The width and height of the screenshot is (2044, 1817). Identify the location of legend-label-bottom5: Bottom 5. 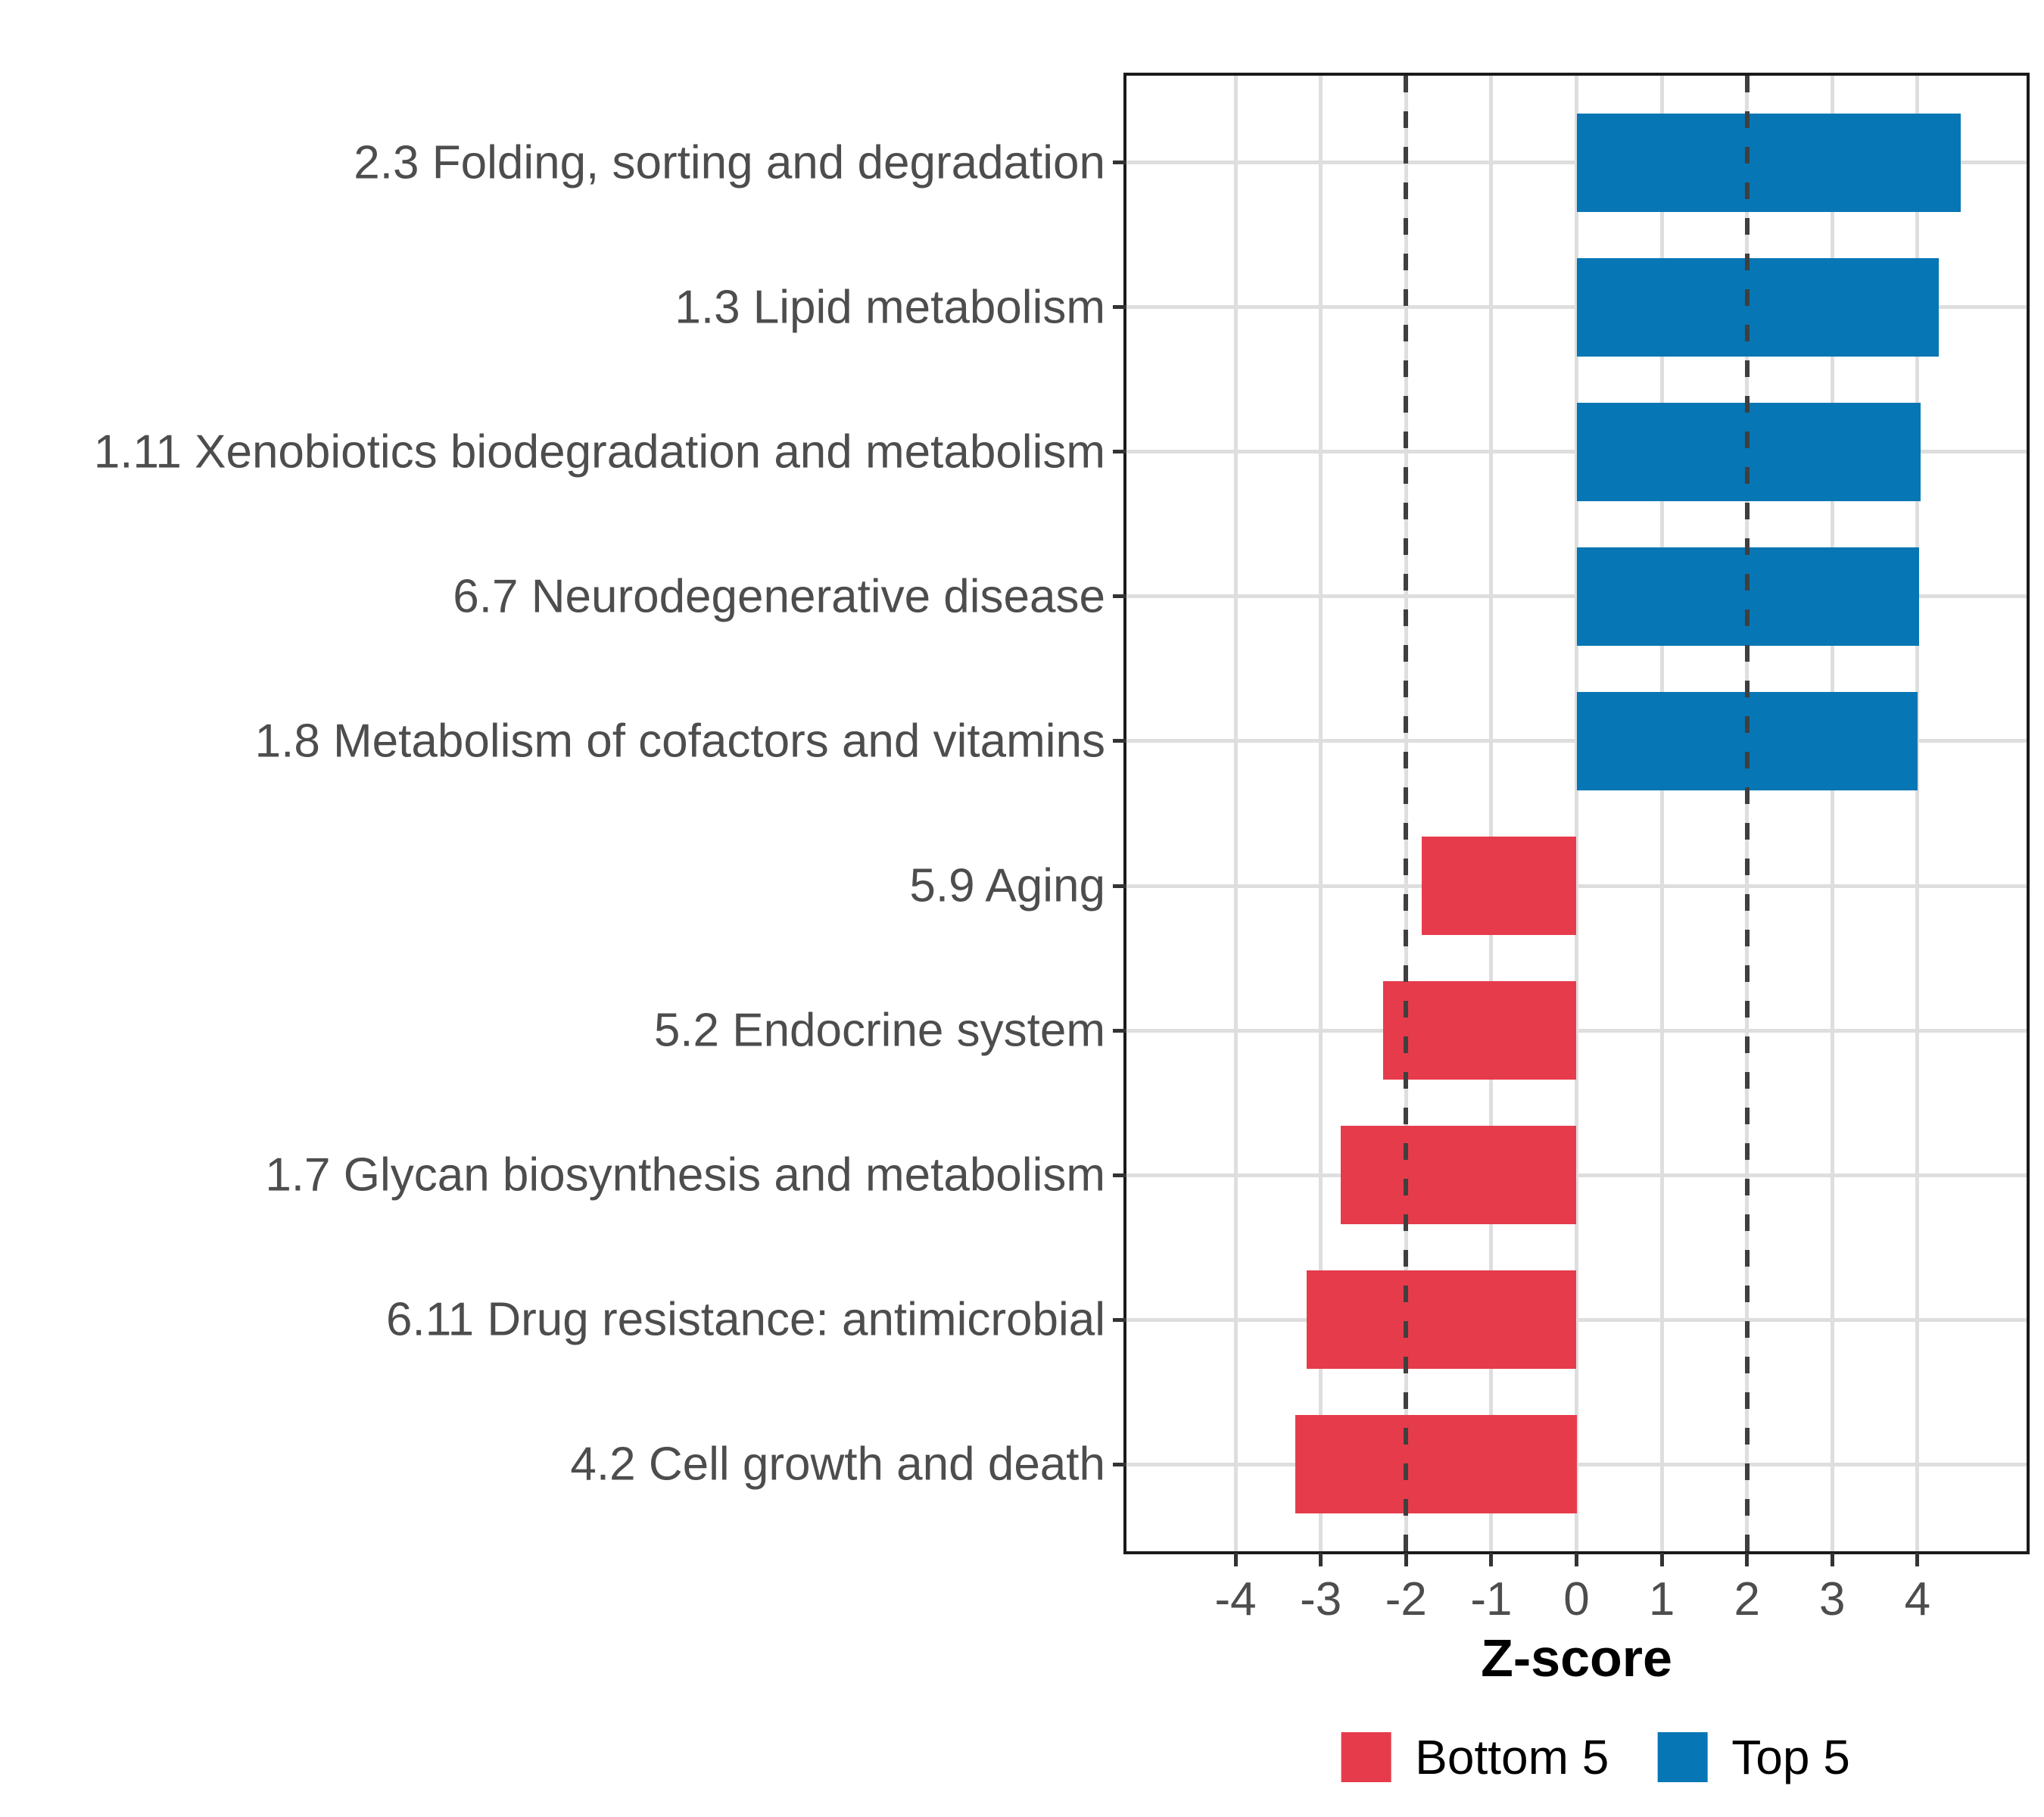
(1512, 1757).